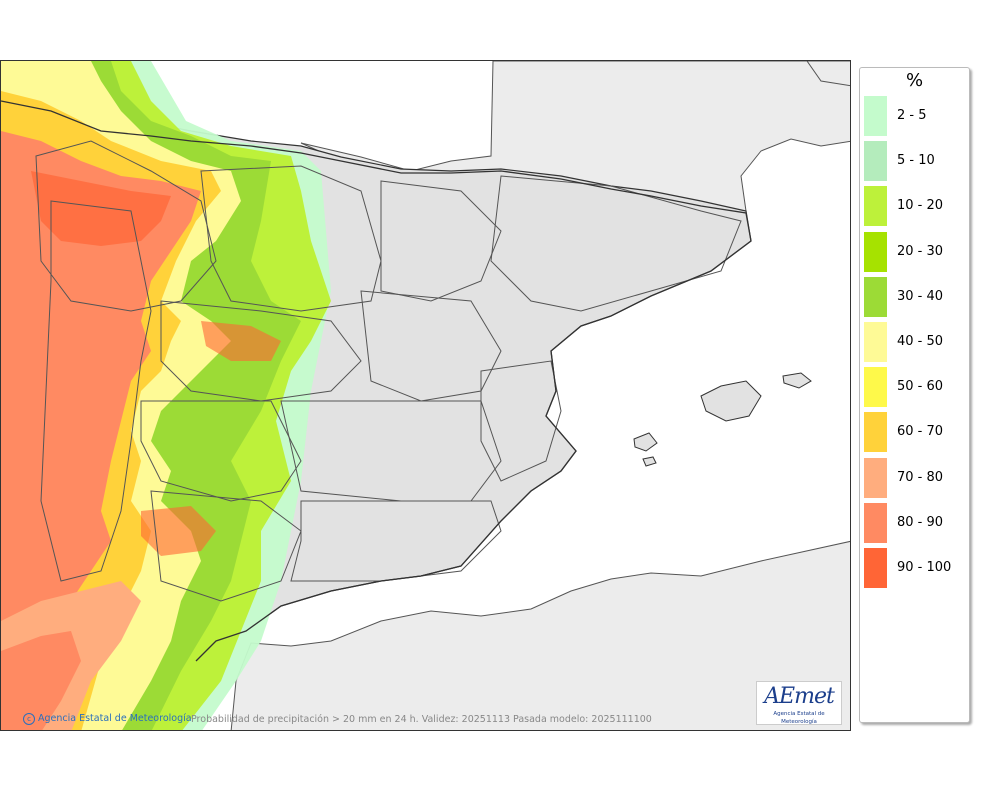 This screenshot has height=790, width=1000. I want to click on legend-label: 5 - 10, so click(916, 161).